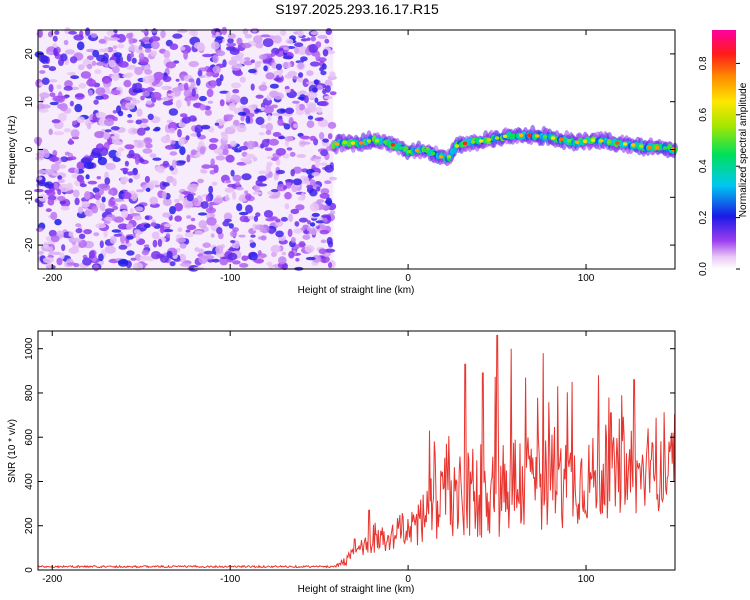  What do you see at coordinates (52, 278) in the screenshot?
I see `spectrogram-x-tick-label: -200` at bounding box center [52, 278].